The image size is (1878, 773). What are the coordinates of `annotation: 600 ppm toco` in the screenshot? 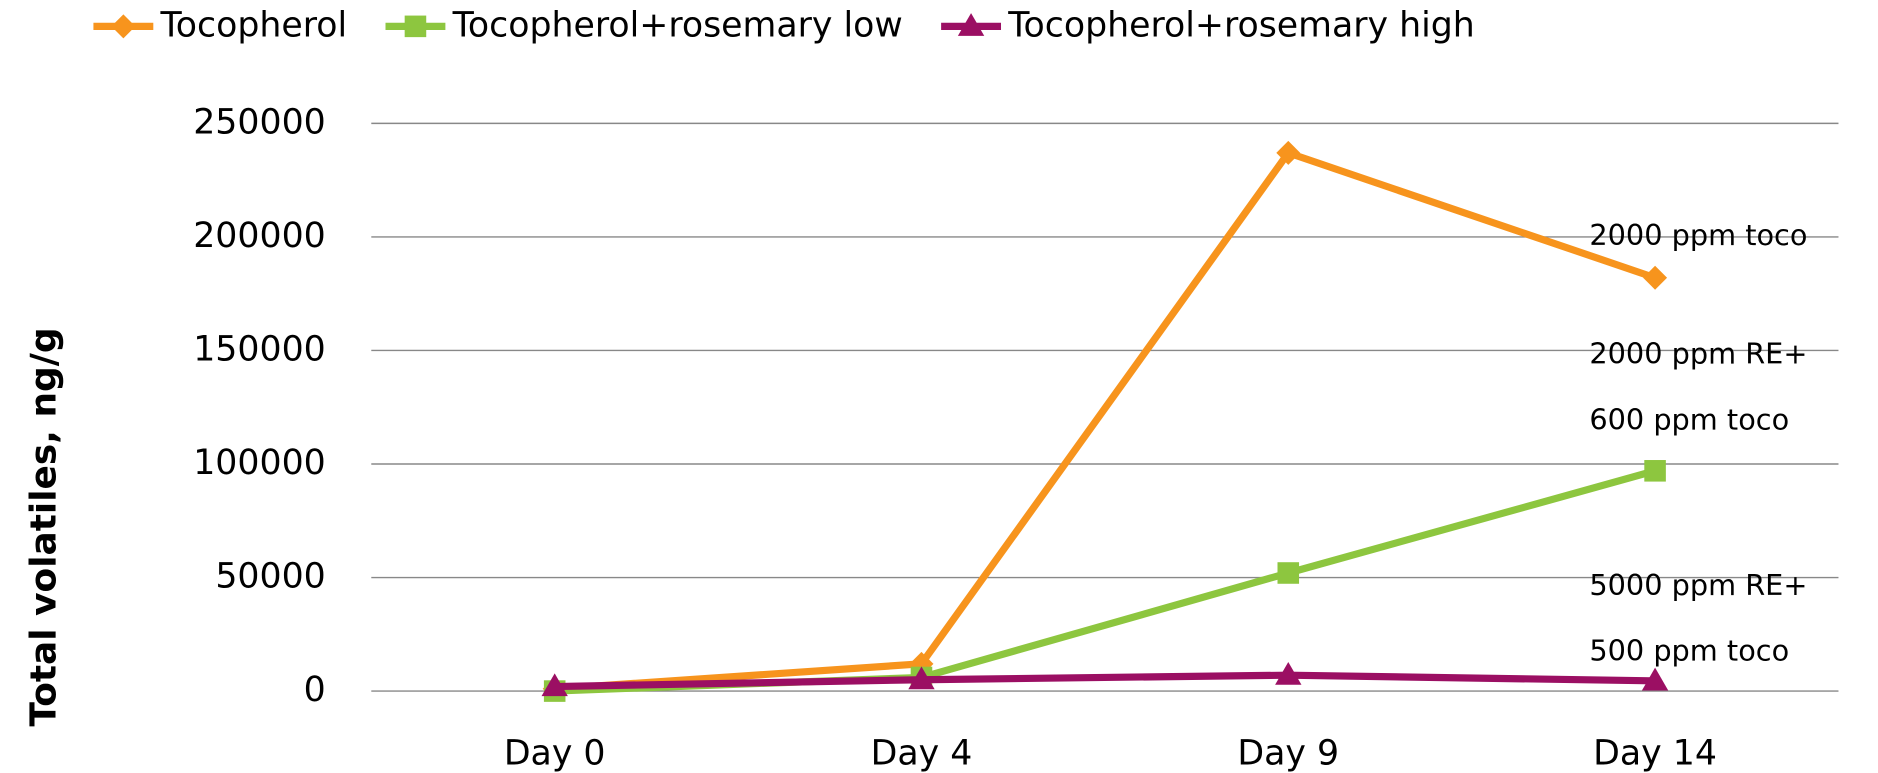 It's located at (1689, 420).